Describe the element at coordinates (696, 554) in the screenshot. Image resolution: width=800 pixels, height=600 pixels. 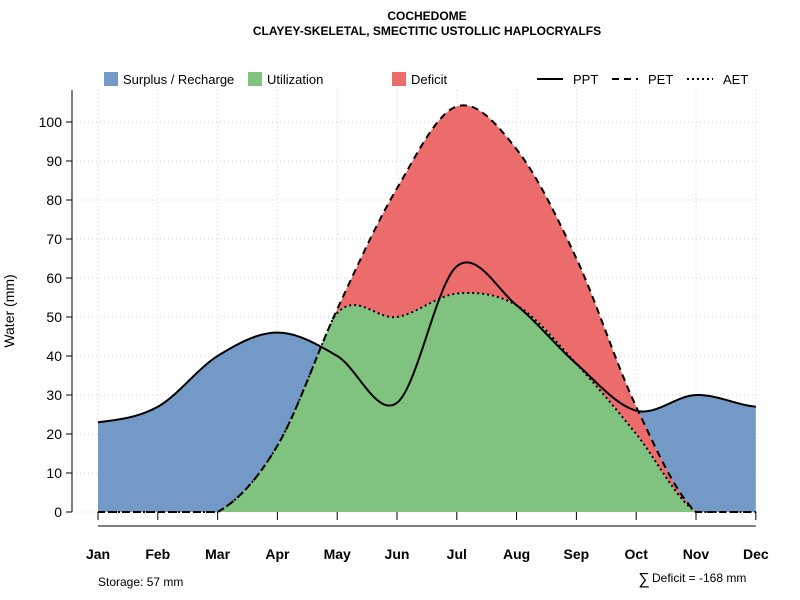
I see `x-tick-label-nov: Nov` at that location.